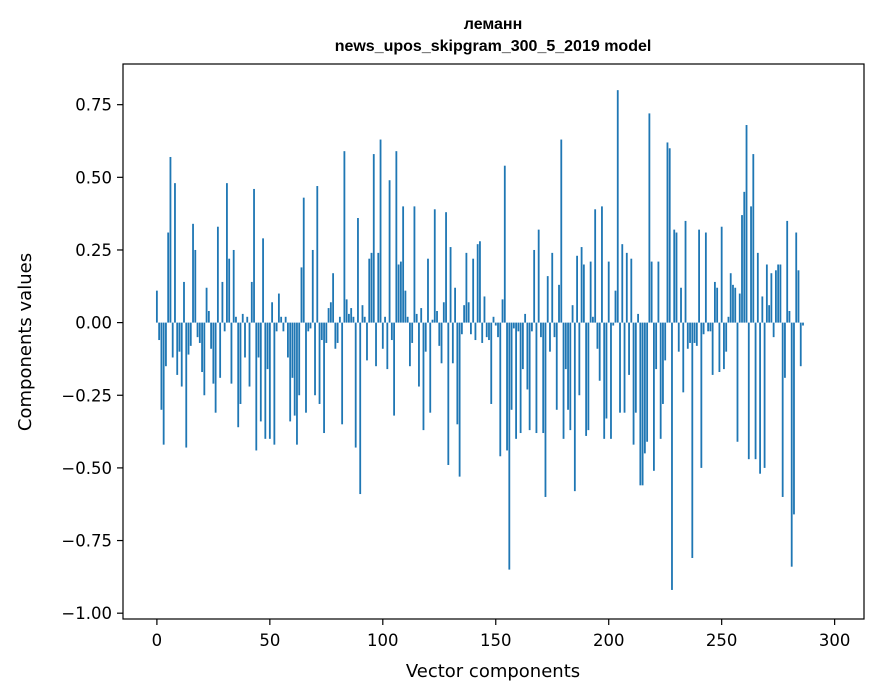 Image resolution: width=880 pixels, height=696 pixels. I want to click on x-tick-label: 100, so click(383, 640).